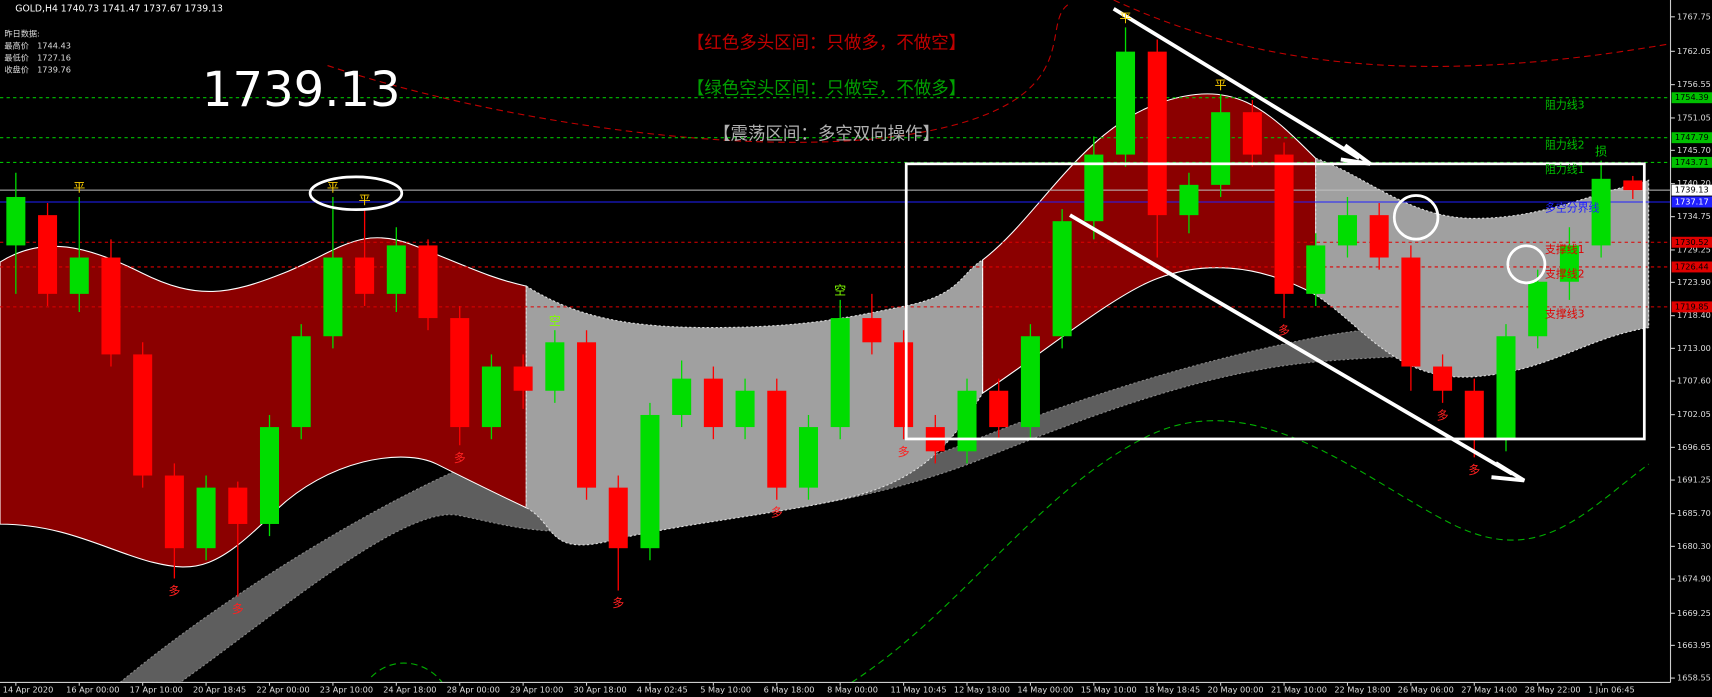 This screenshot has width=1712, height=697. I want to click on x-tick-label: 29 Apr 10:00, so click(536, 690).